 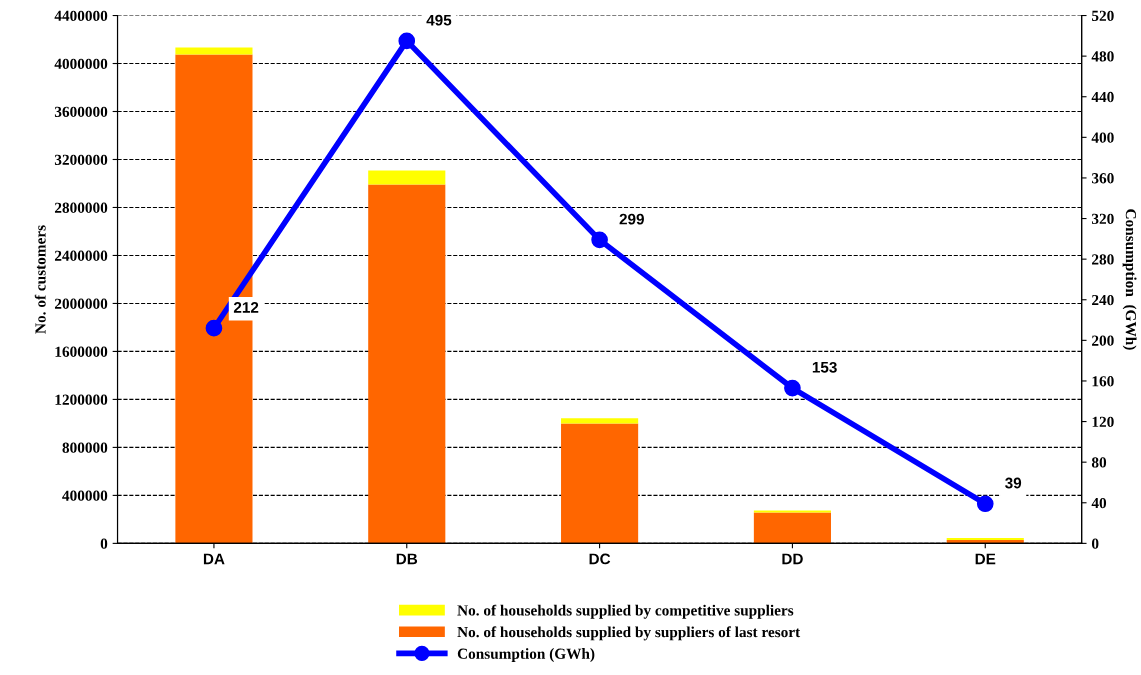 I want to click on y-tick-label: 1600000, so click(x=81, y=351).